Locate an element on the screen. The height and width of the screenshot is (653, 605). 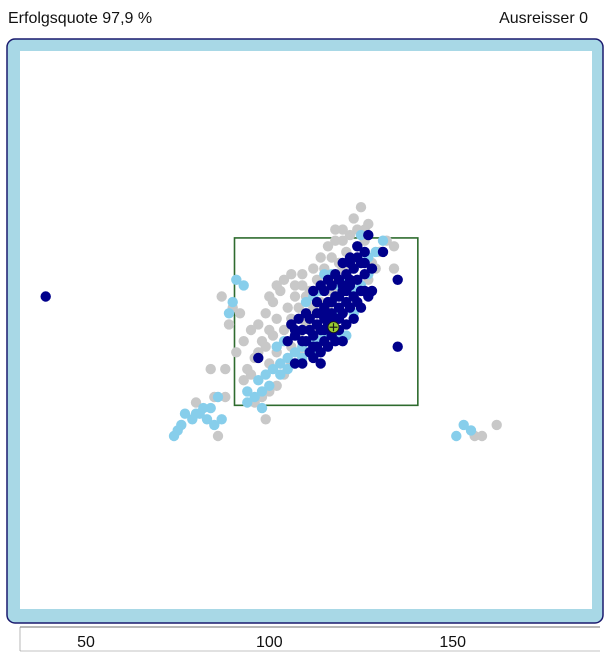
outliers-label: Ausreisser 0 is located at coordinates (543, 18).